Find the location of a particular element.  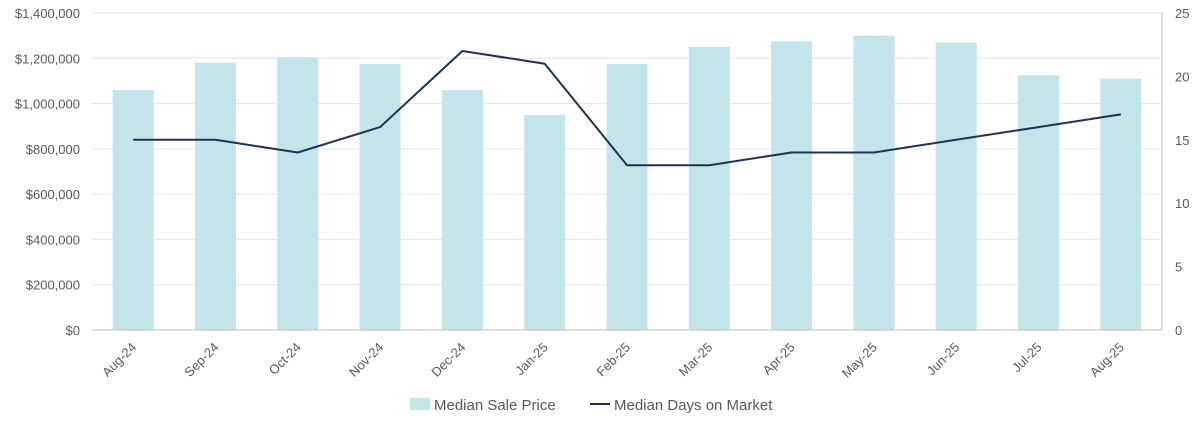

left-tick-label: $1,000,000 is located at coordinates (47, 104).